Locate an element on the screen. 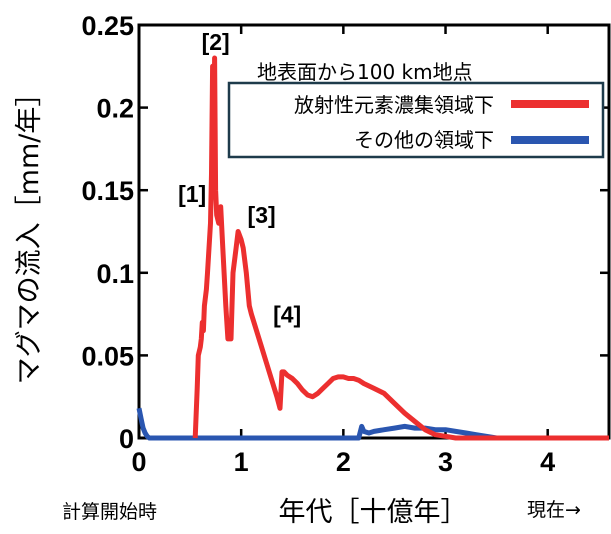  legend: 地表面から100 km地点 放射性元素濃集領域下 その他の領域下 is located at coordinates (416, 109).